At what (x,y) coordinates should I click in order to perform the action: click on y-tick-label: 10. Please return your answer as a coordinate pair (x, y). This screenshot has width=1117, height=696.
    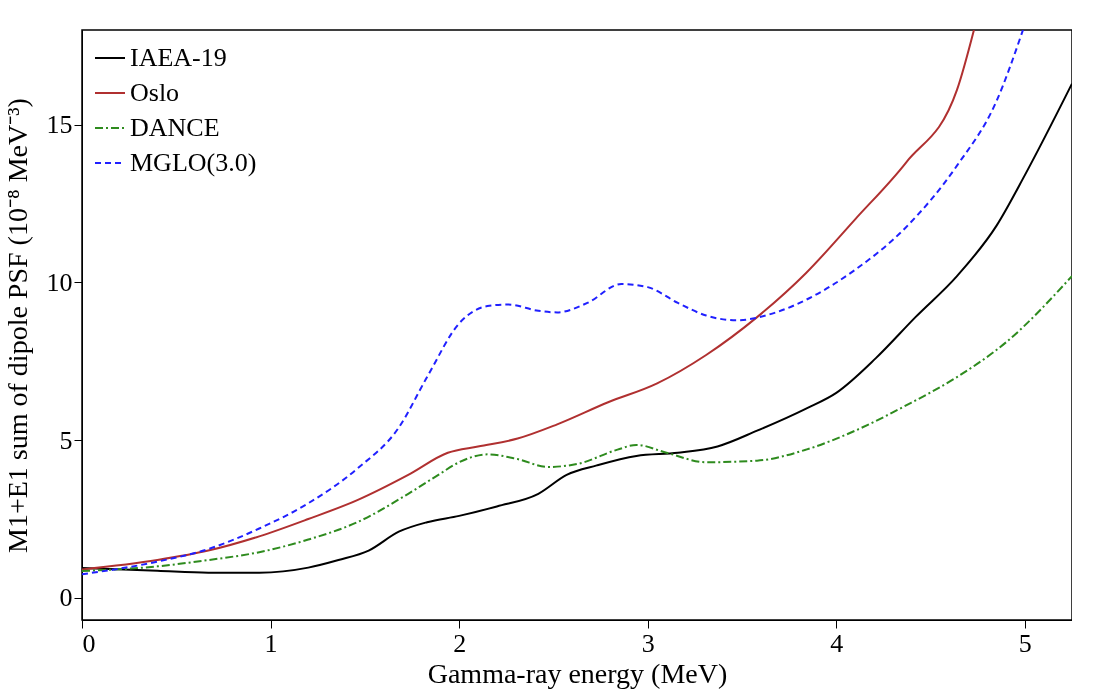
    Looking at the image, I should click on (59, 282).